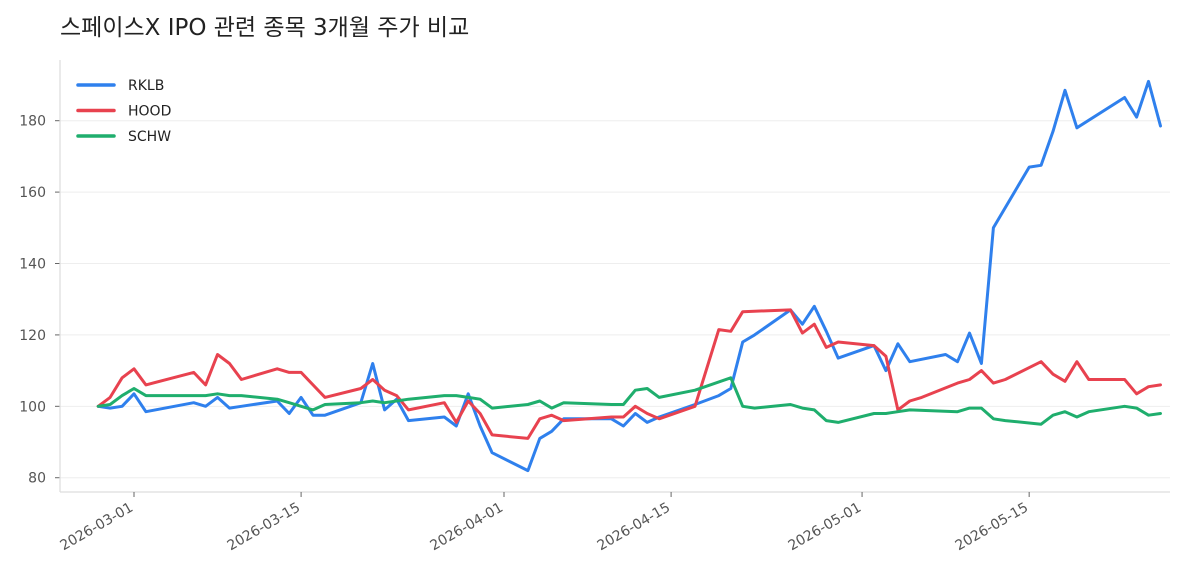 This screenshot has height=585, width=1185. I want to click on chart-title: 스페이스X IPO 관련 종목 3개월 주가 비교, so click(265, 28).